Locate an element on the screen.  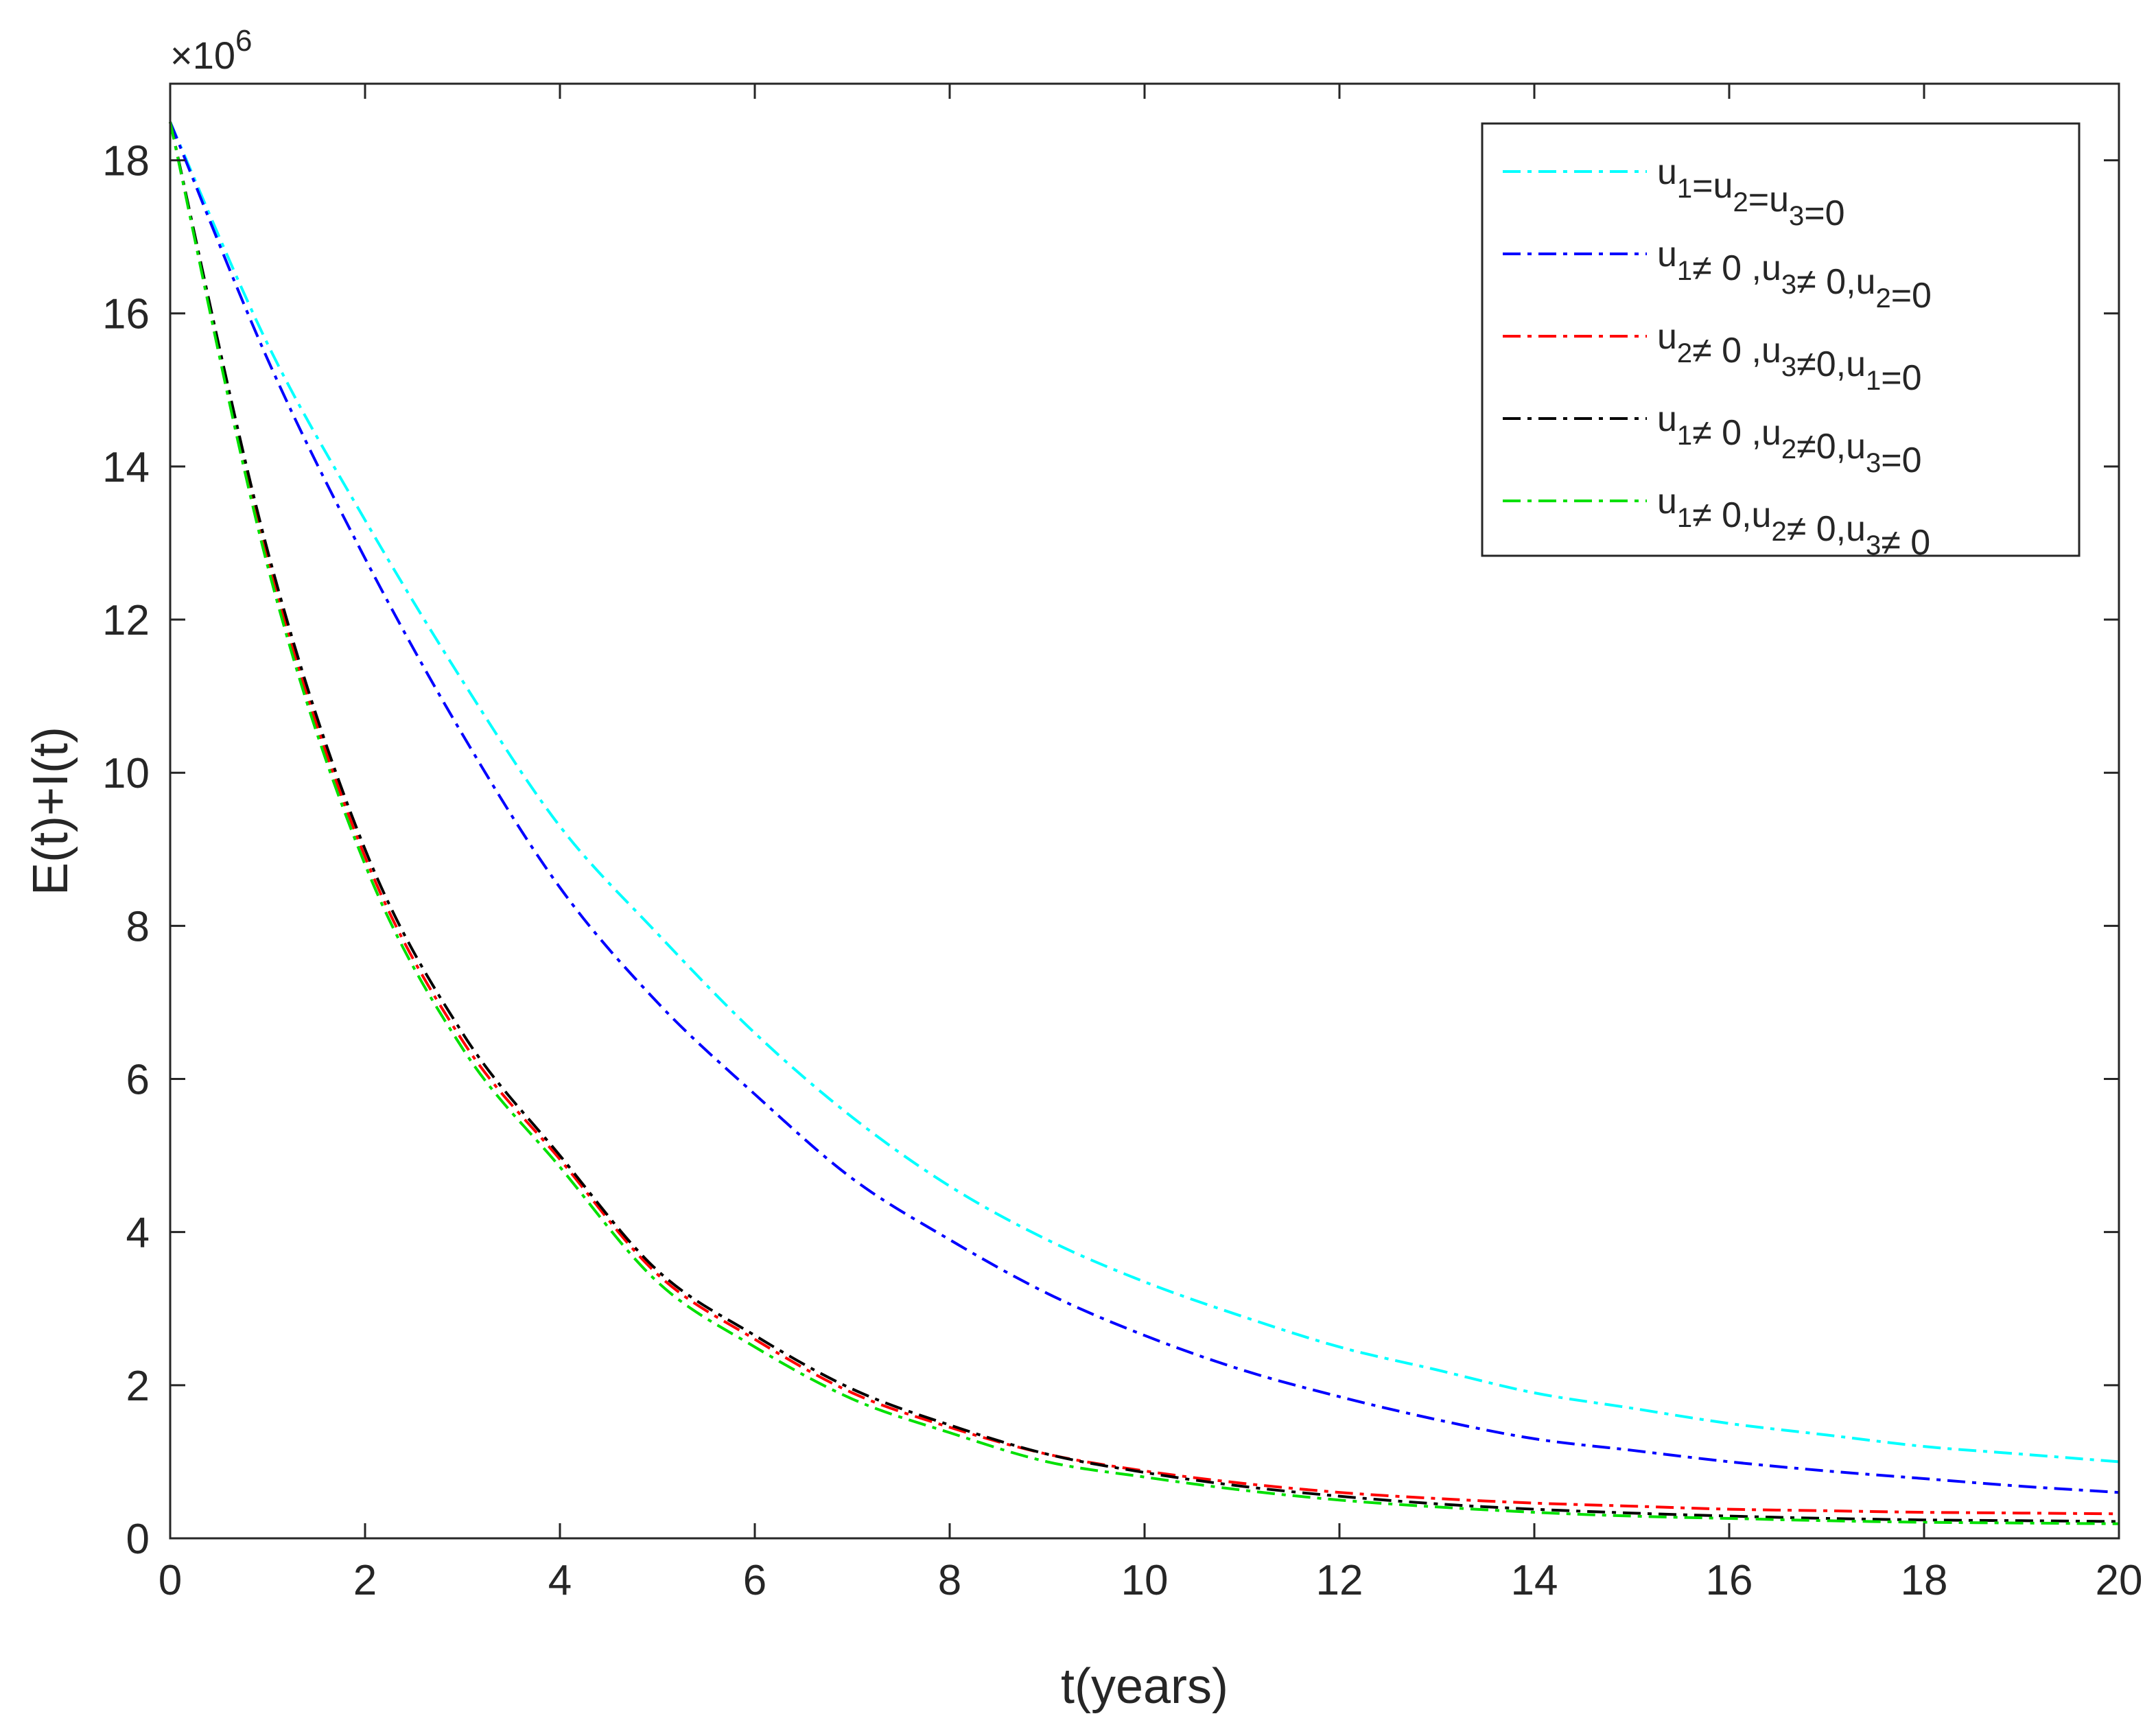
x-tick-label: 14 is located at coordinates (1535, 1580).